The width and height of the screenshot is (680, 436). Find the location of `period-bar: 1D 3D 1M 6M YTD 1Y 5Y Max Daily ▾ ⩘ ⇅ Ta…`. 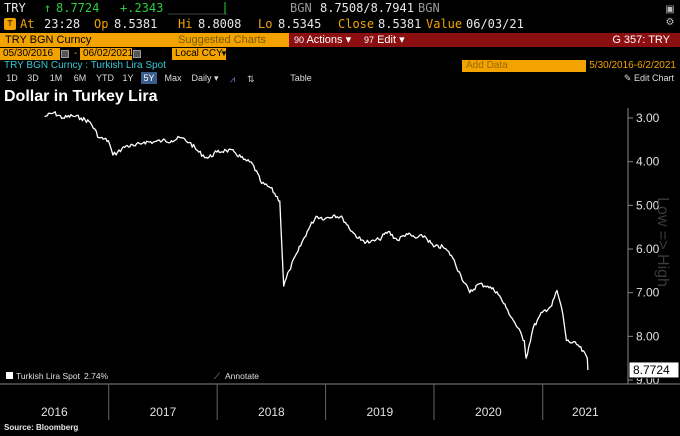

period-bar: 1D 3D 1M 6M YTD 1Y 5Y Max Daily ▾ ⩘ ⇅ Ta… is located at coordinates (340, 78).